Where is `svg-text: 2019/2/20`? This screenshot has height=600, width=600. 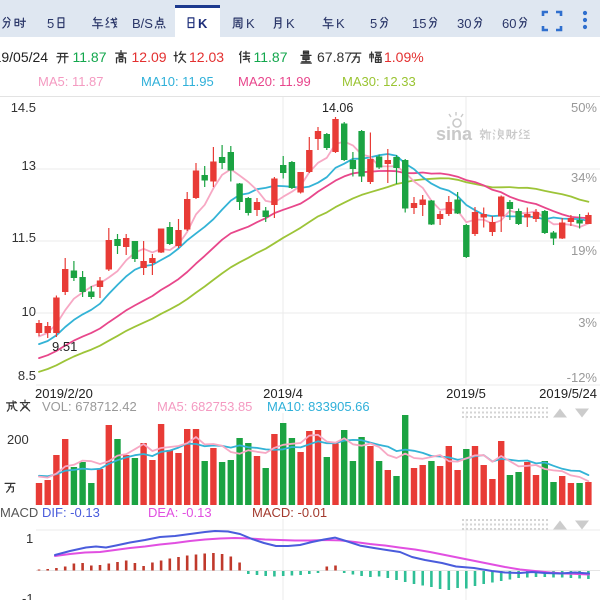 svg-text: 2019/2/20 is located at coordinates (64, 393).